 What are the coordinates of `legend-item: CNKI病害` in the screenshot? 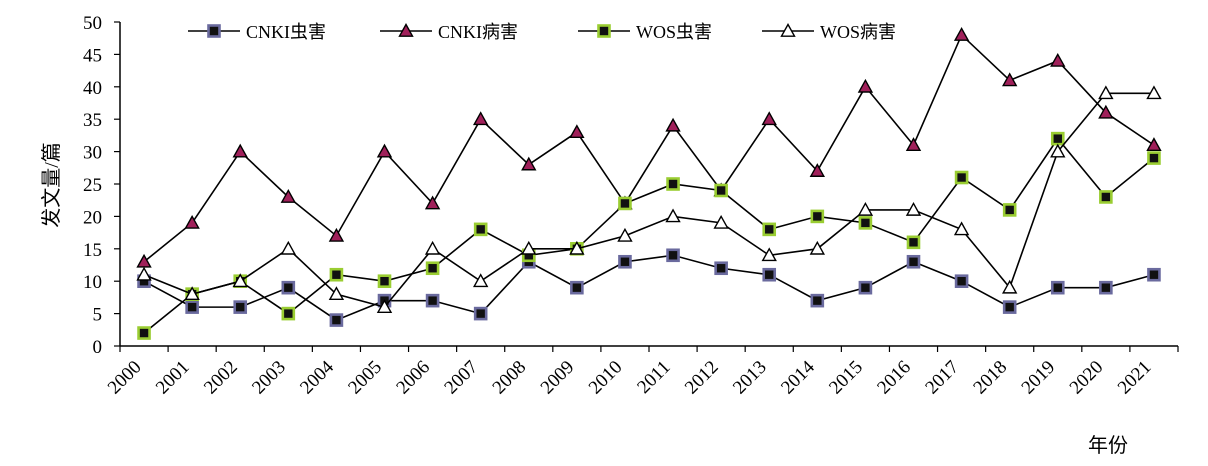 It's located at (449, 32).